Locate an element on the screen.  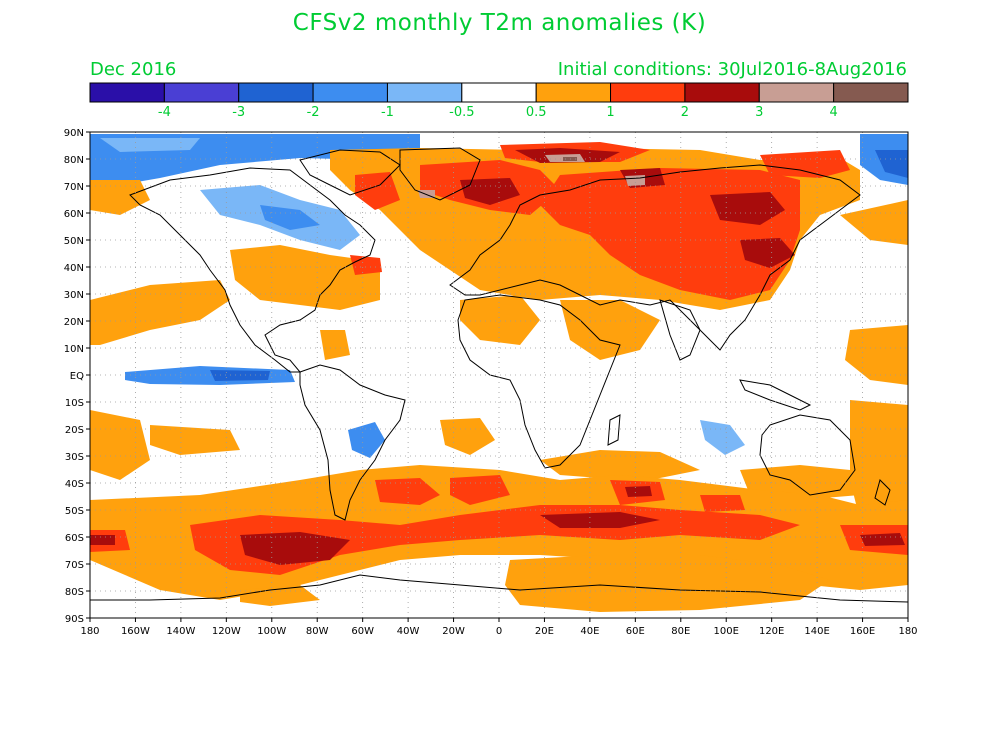
lat-label: EQ is located at coordinates (77, 376).